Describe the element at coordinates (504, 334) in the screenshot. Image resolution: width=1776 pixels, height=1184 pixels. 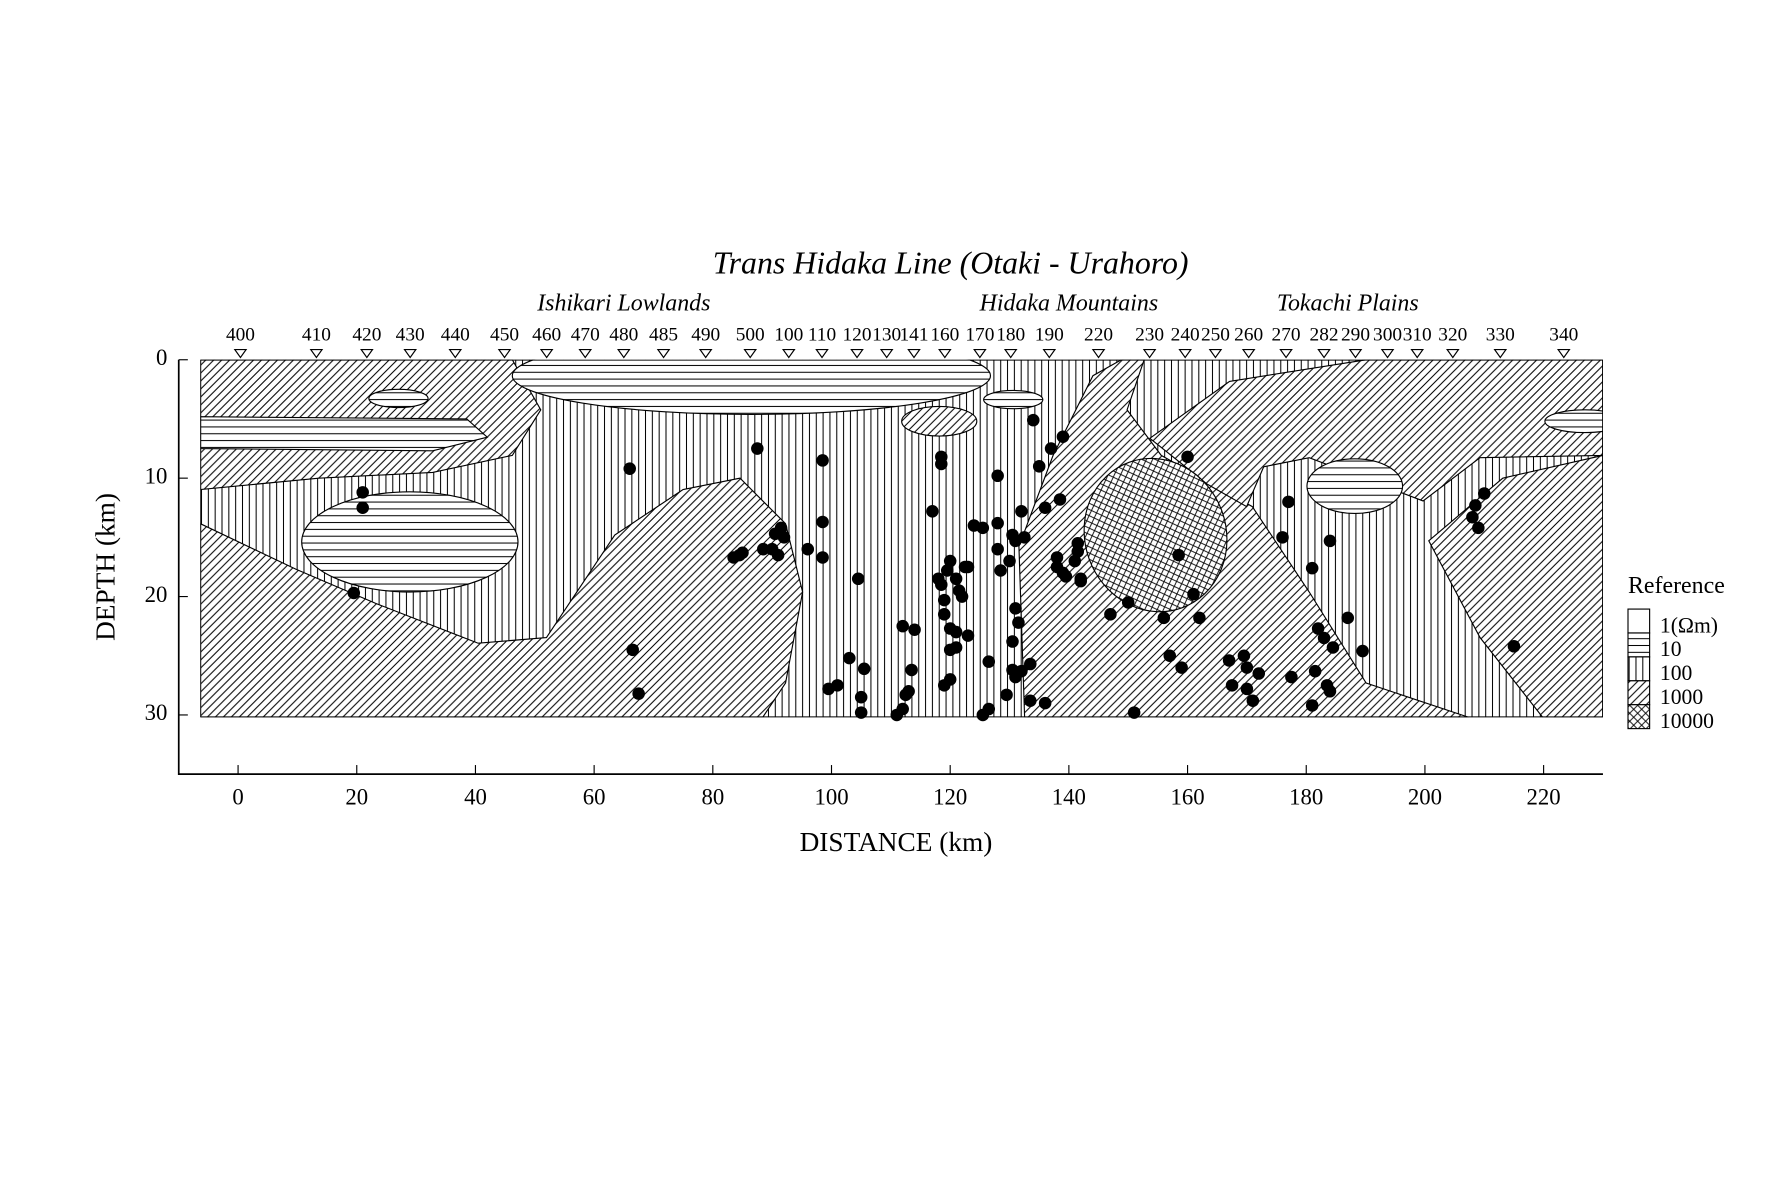
I see `station-label: 450` at that location.